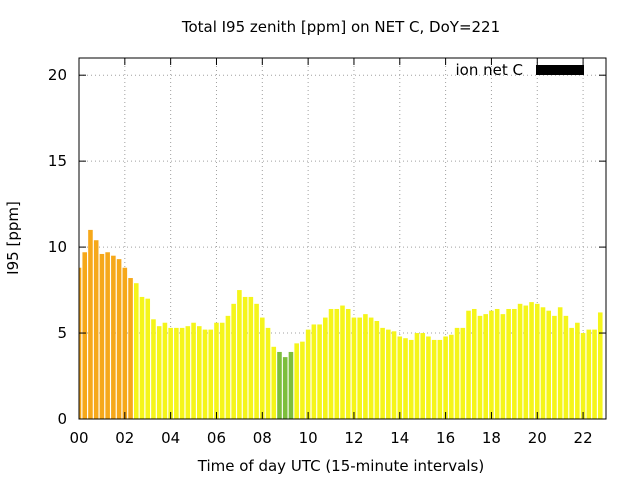 The image size is (640, 480). I want to click on x-tick-label: 08, so click(262, 438).